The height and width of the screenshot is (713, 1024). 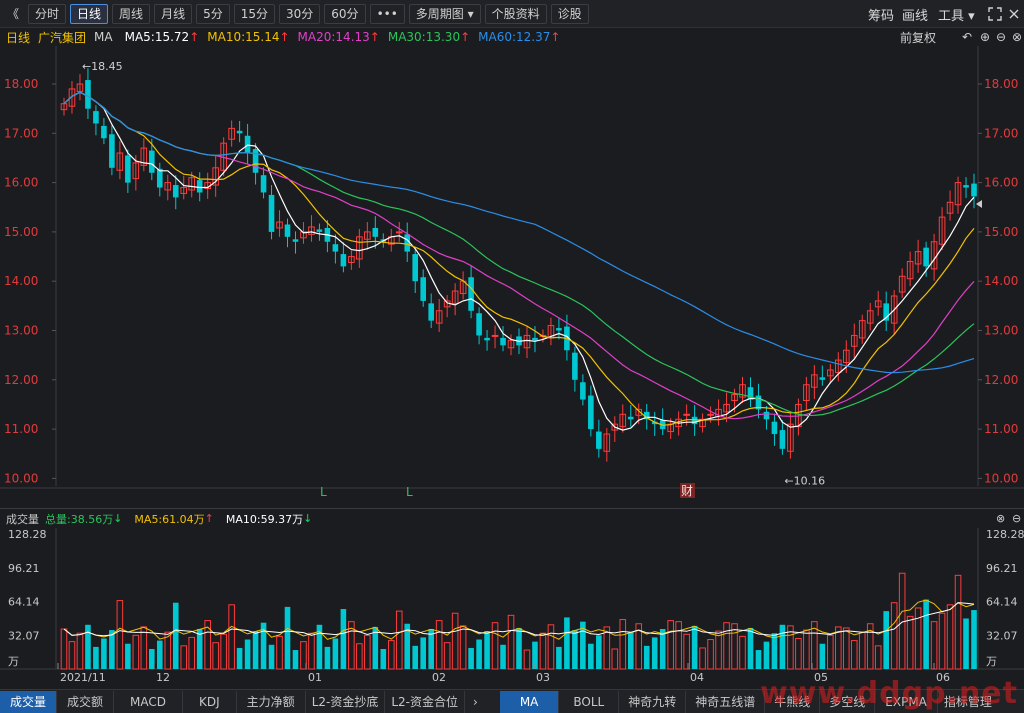 What do you see at coordinates (995, 14) in the screenshot?
I see `fullscreen-icon` at bounding box center [995, 14].